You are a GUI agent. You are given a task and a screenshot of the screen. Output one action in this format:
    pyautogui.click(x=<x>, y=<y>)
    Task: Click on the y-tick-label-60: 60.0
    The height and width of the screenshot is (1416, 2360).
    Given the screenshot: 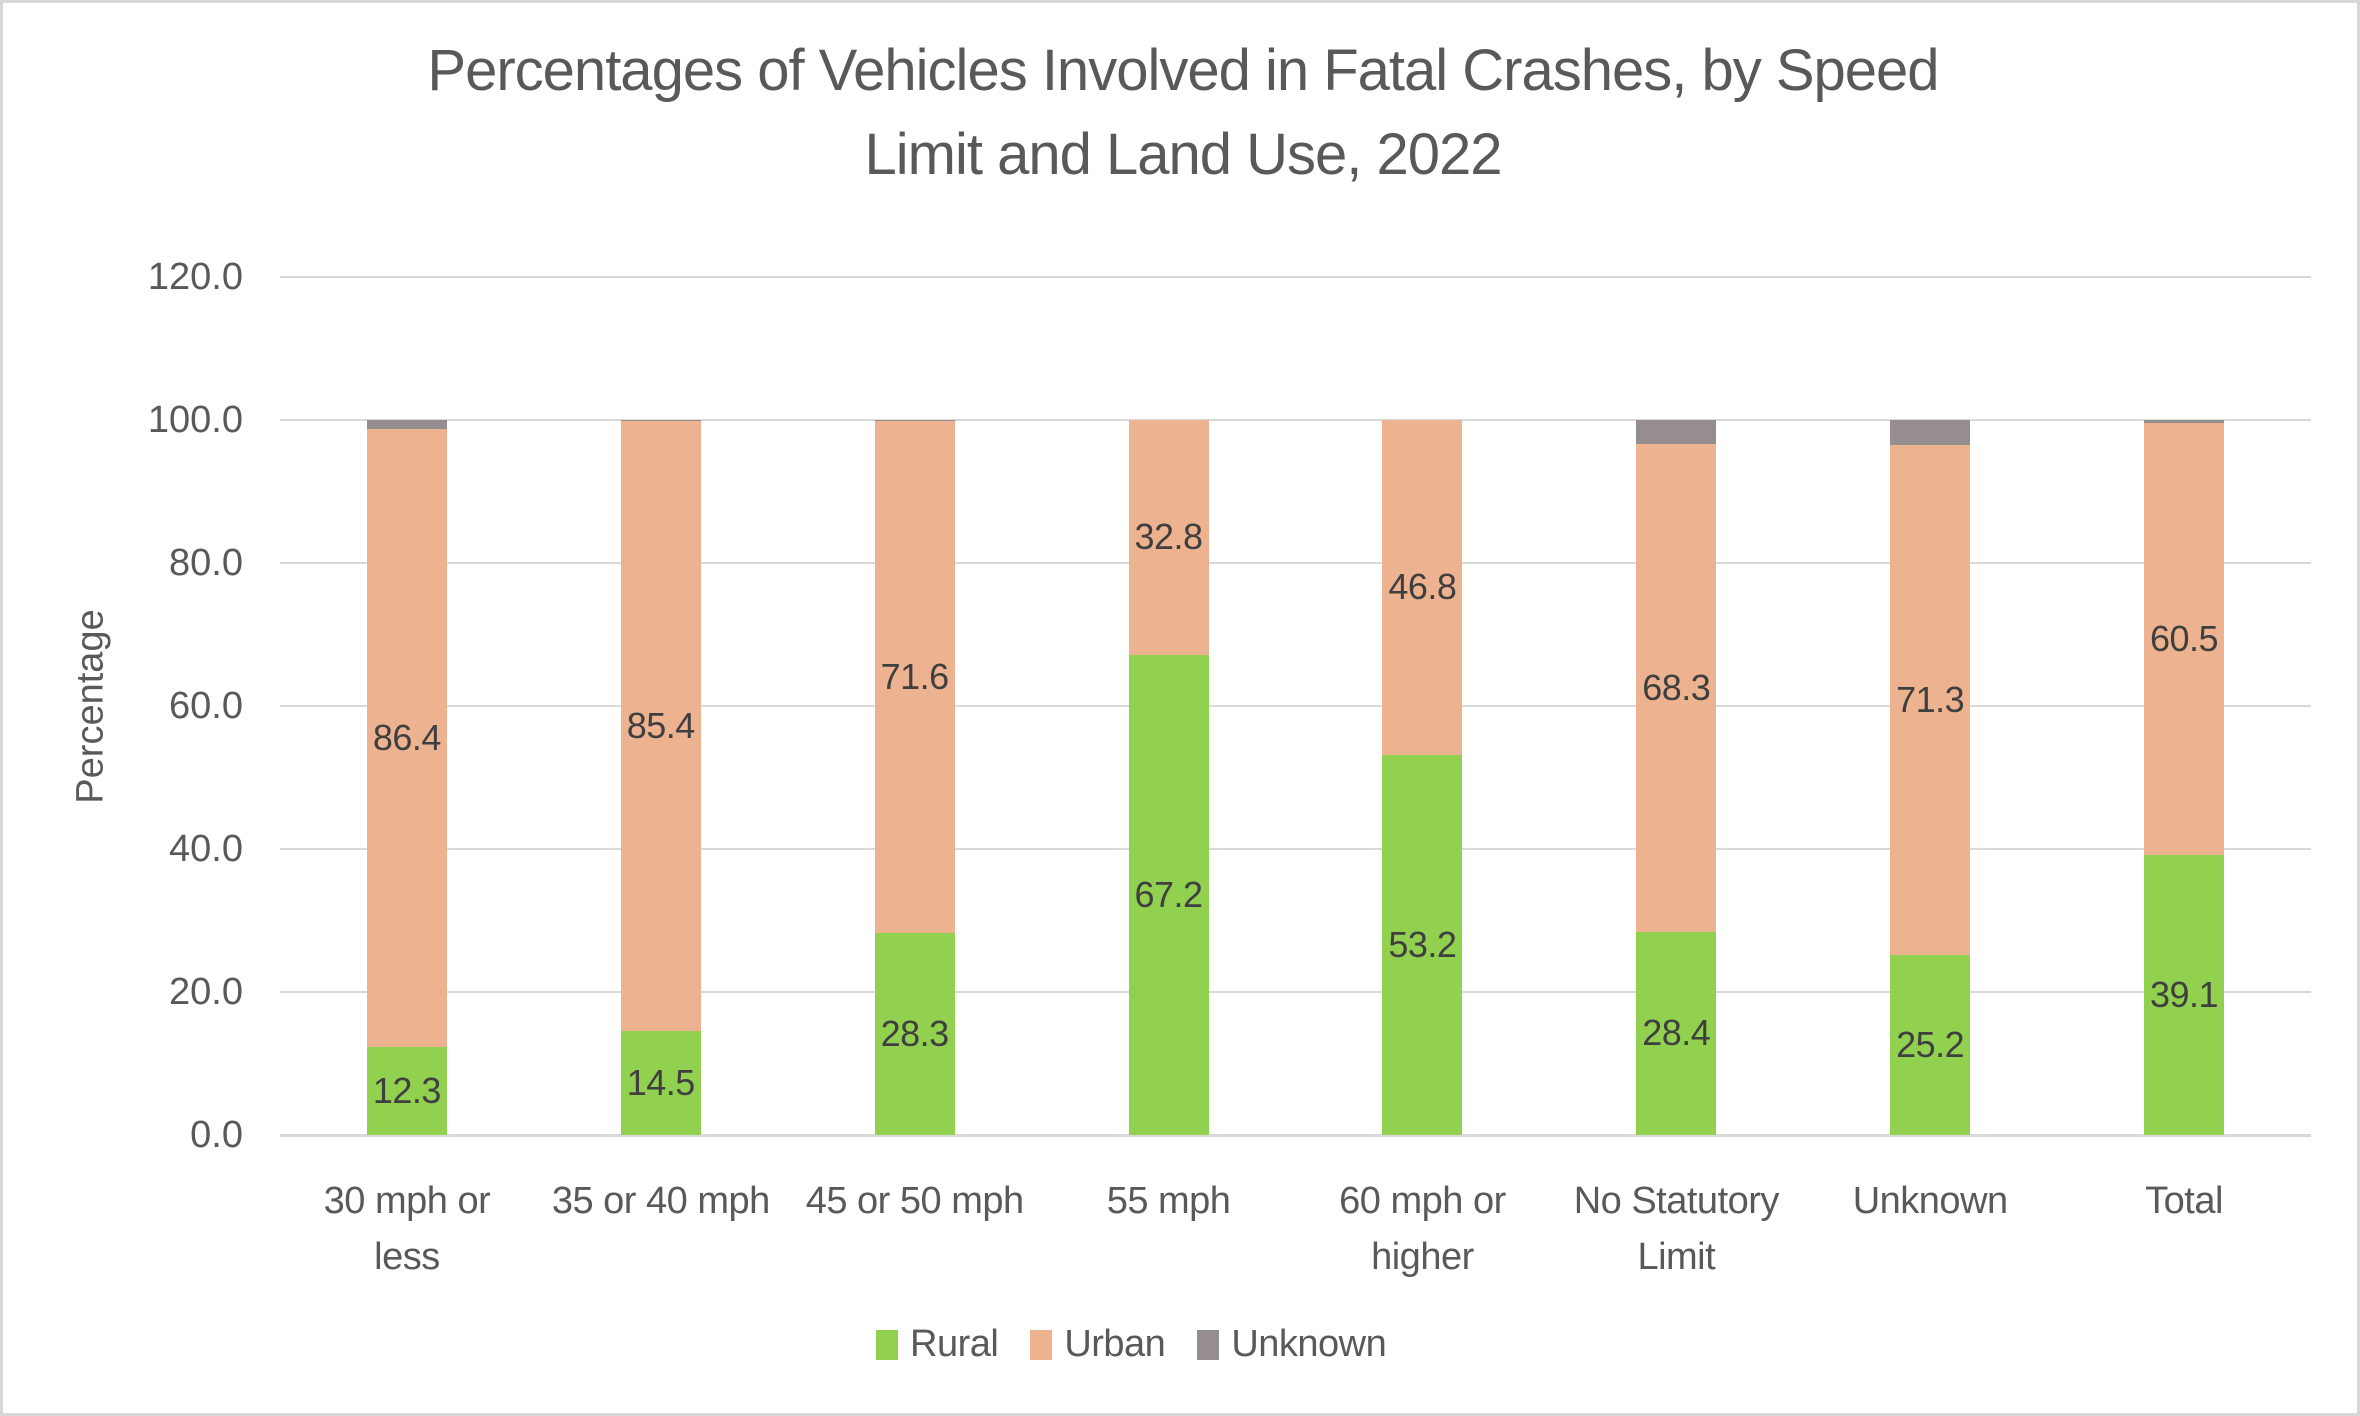 What is the action you would take?
    pyautogui.click(x=206, y=706)
    